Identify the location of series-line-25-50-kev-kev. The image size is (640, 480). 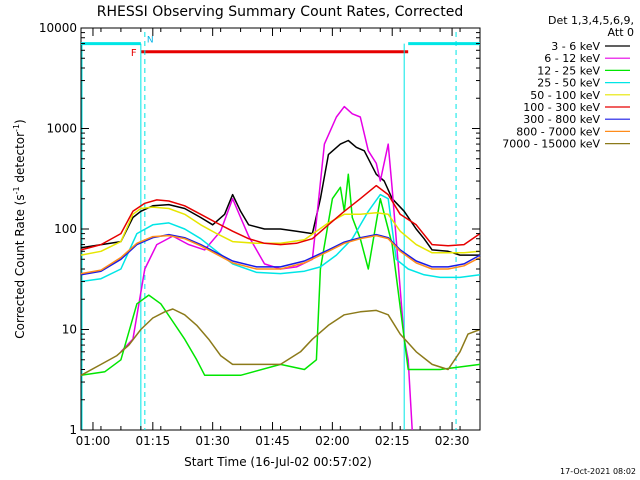
(280, 238).